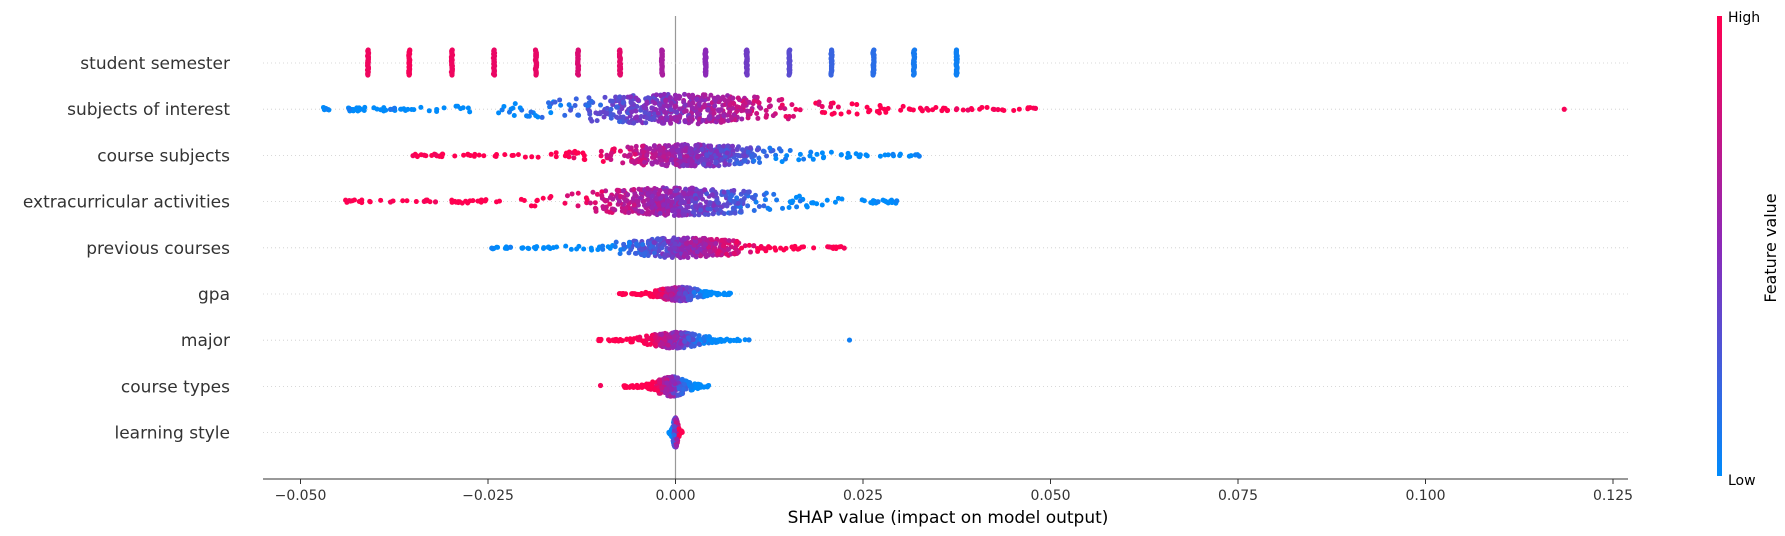  Describe the element at coordinates (1748, 249) in the screenshot. I see `colorbar: High Low Feature value` at that location.